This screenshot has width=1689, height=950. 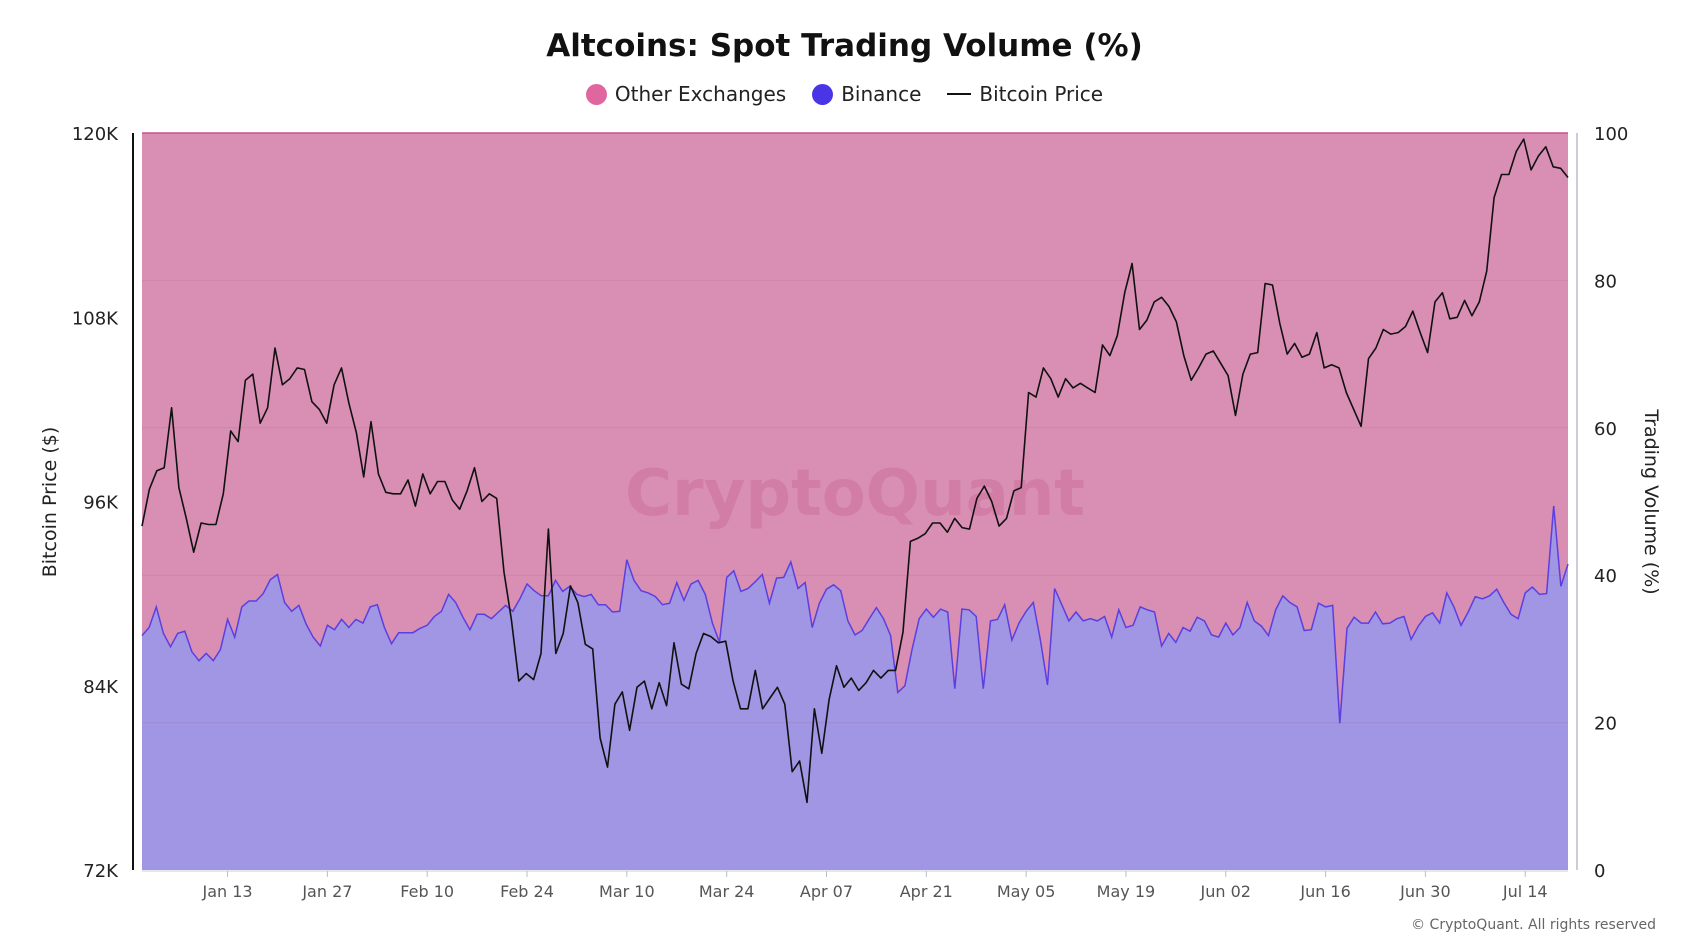 I want to click on x-tick-label: Jan 13, so click(x=227, y=891).